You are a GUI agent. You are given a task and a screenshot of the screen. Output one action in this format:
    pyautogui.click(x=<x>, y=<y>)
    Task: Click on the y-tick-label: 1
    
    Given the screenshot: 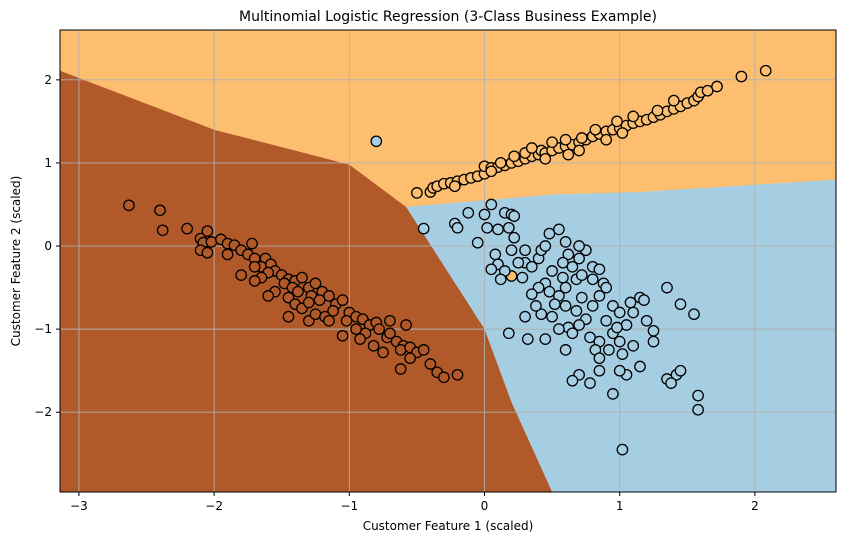 What is the action you would take?
    pyautogui.click(x=48, y=163)
    